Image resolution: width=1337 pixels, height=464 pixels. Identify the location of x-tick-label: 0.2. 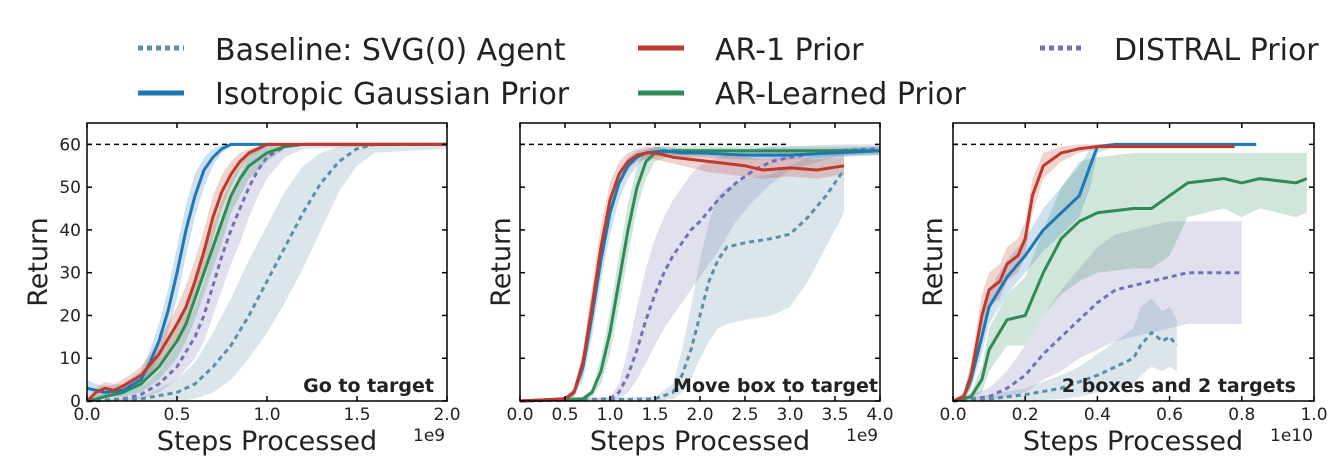
(1025, 415).